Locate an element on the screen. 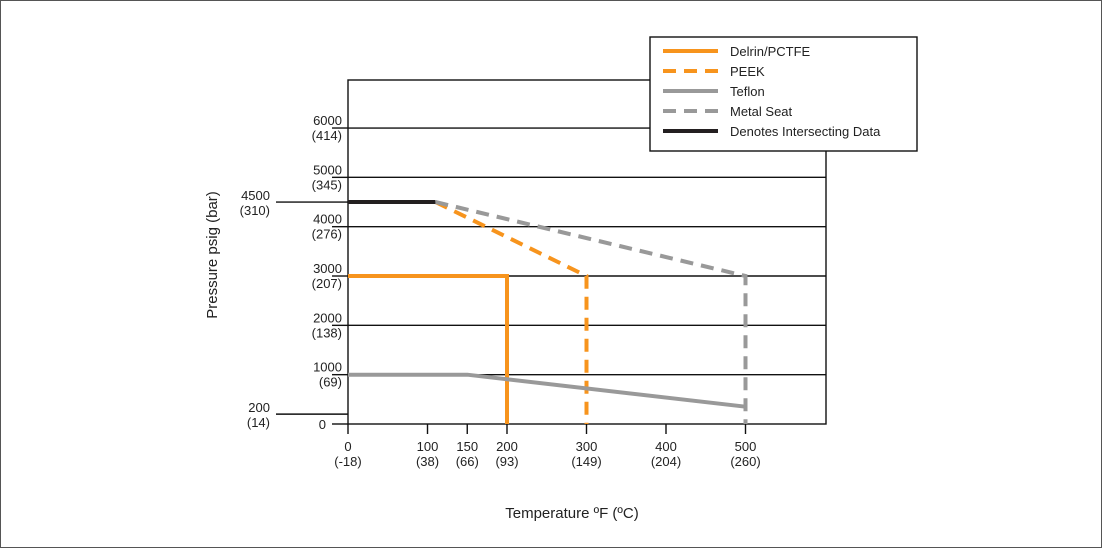  x-tick-label: 400 is located at coordinates (666, 446).